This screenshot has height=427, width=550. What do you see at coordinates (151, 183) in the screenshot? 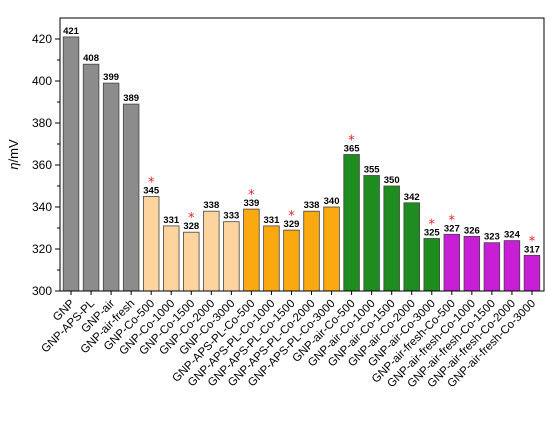
I see `star-marker-GNP-Co-500: *` at bounding box center [151, 183].